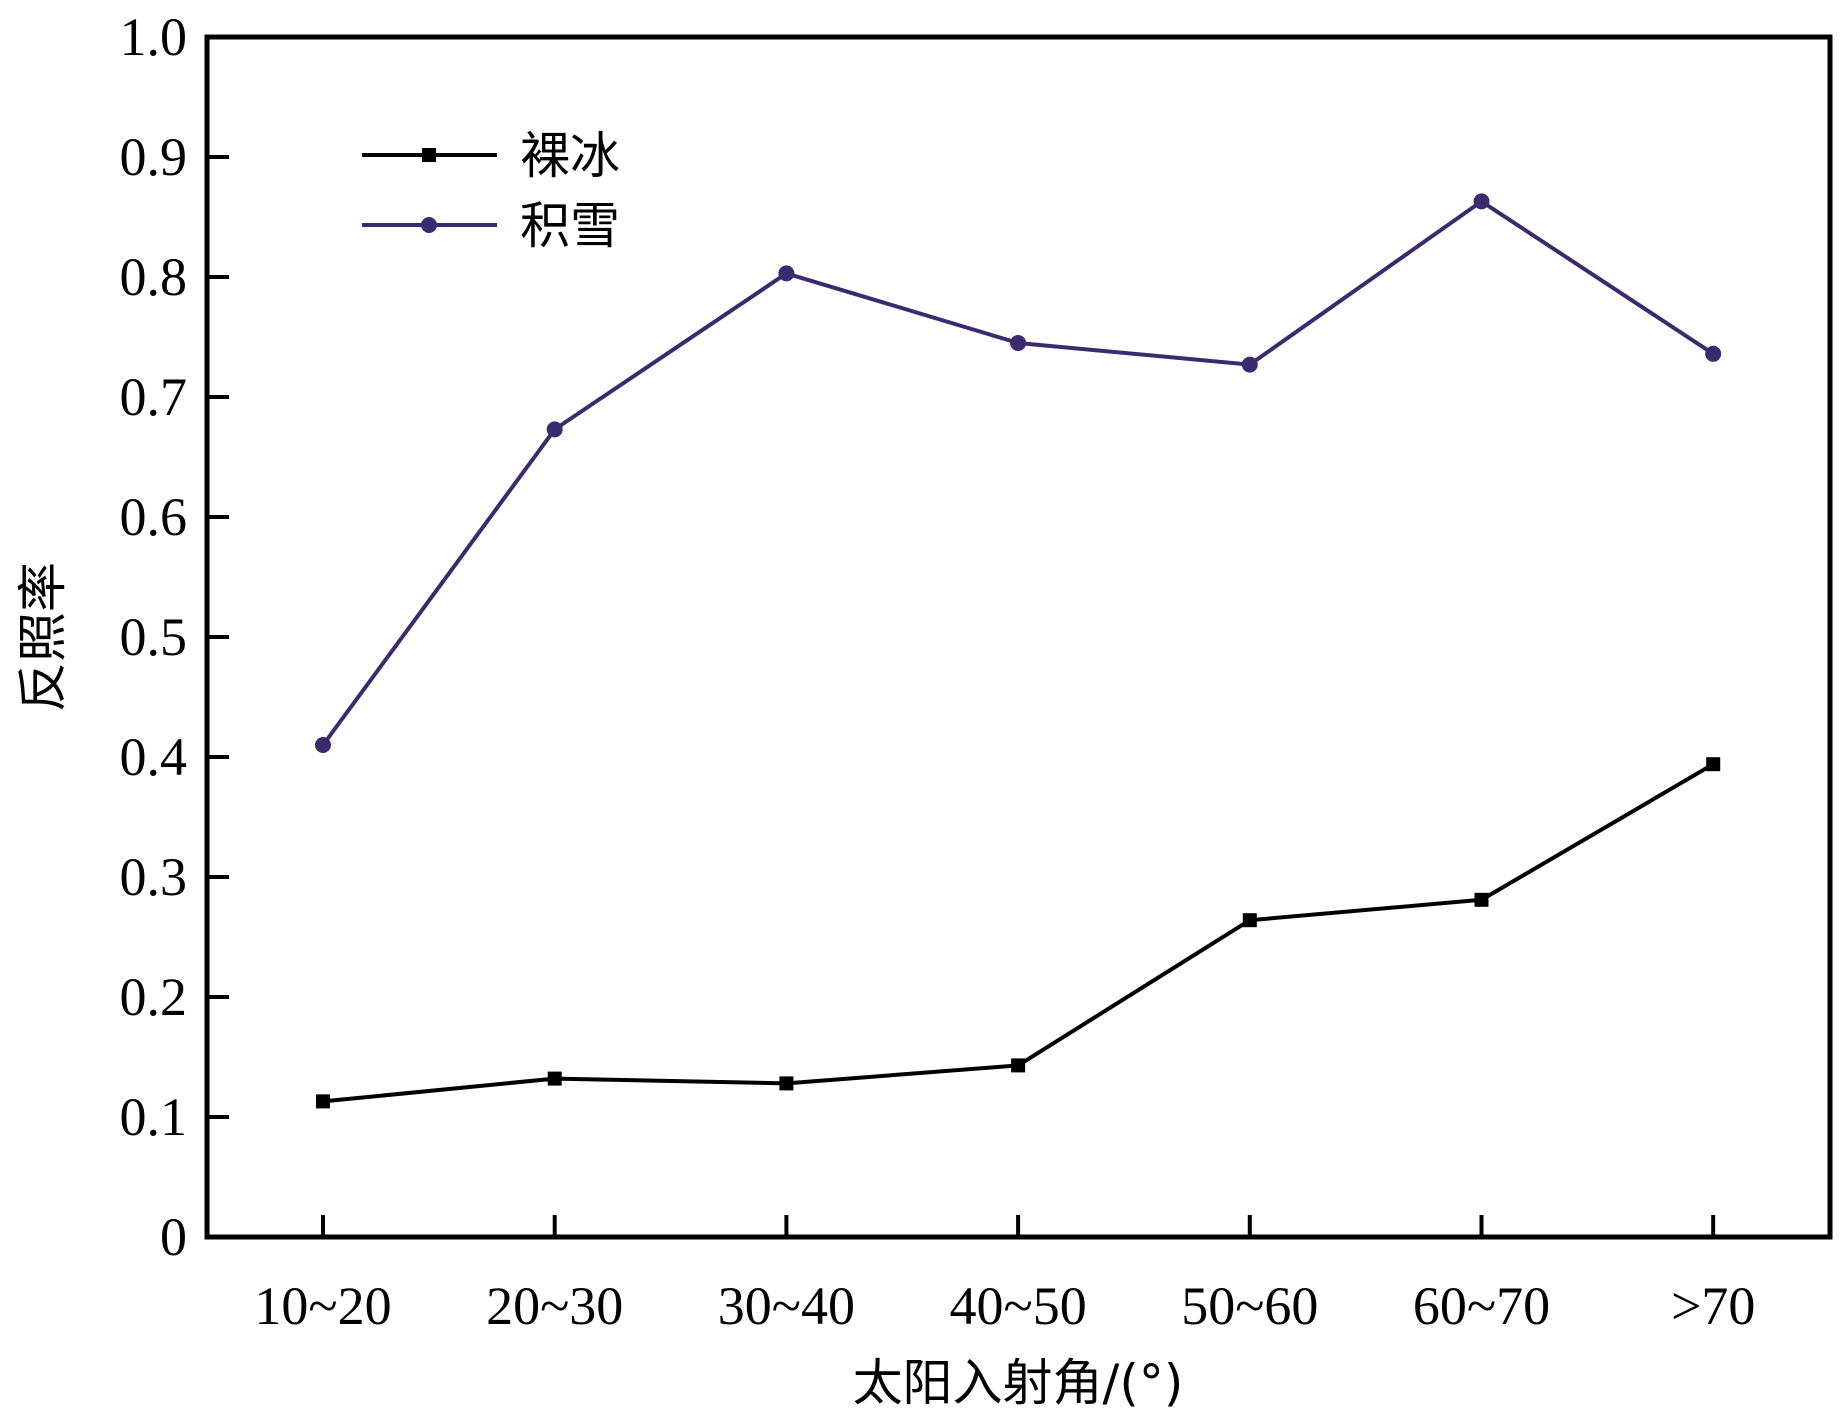 The width and height of the screenshot is (1843, 1414). What do you see at coordinates (154, 157) in the screenshot?
I see `y-tick-label: 0.9` at bounding box center [154, 157].